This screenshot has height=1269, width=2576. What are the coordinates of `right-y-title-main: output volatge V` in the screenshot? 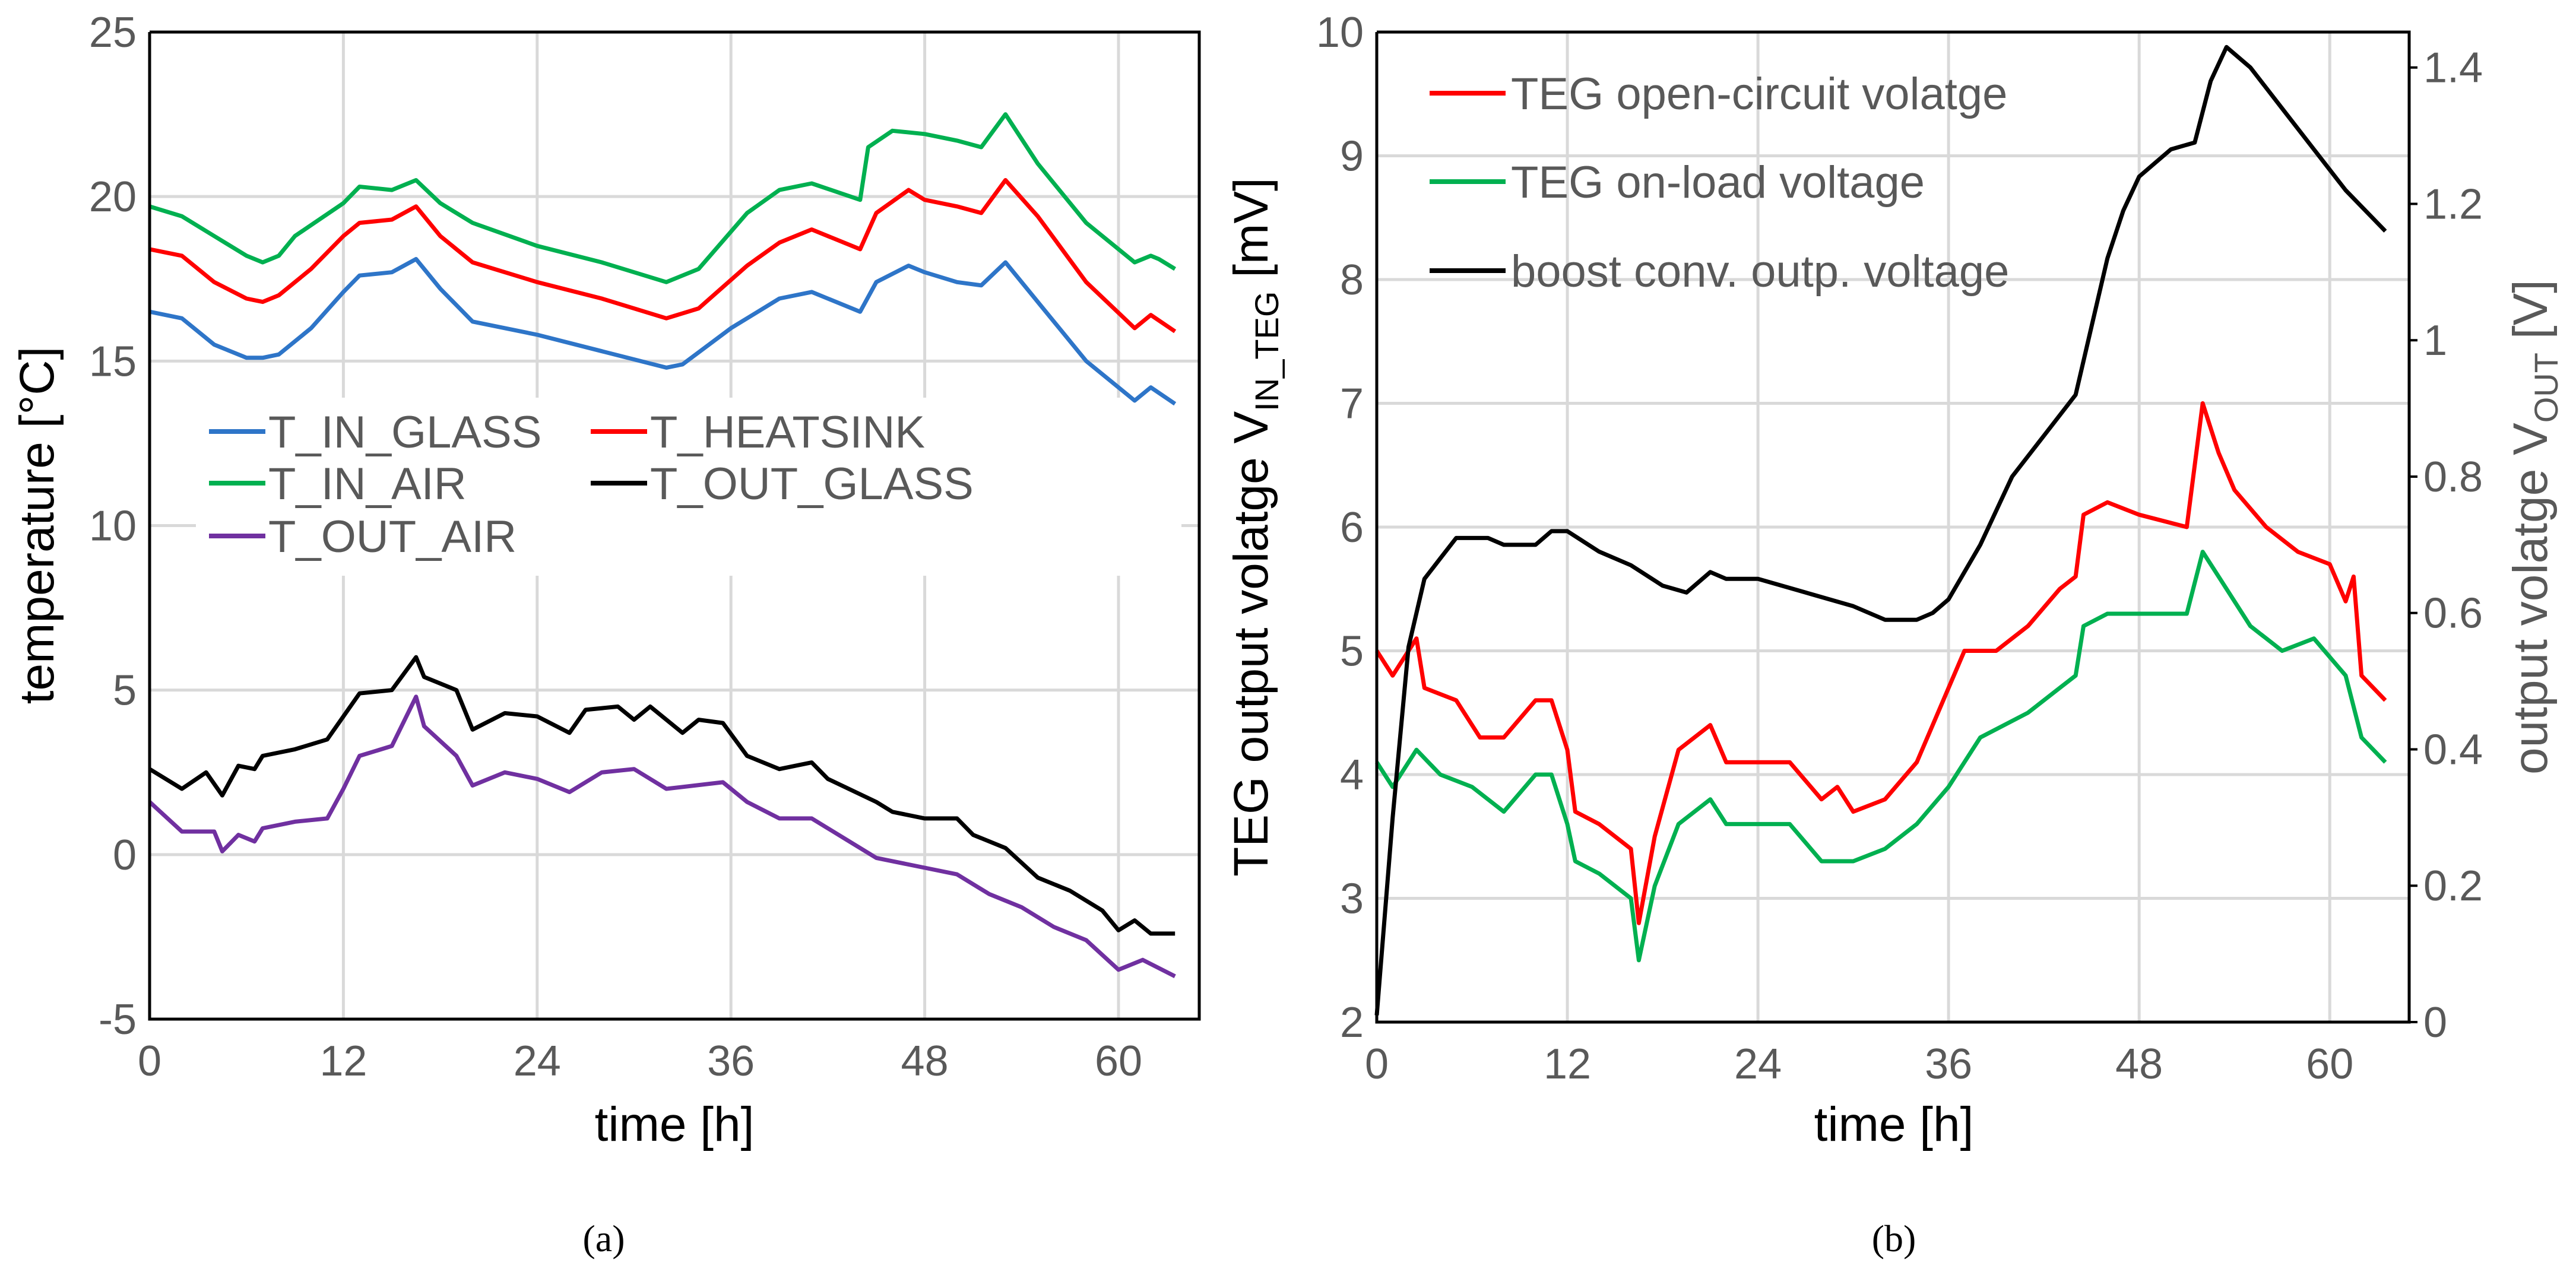 It's located at (2531, 599).